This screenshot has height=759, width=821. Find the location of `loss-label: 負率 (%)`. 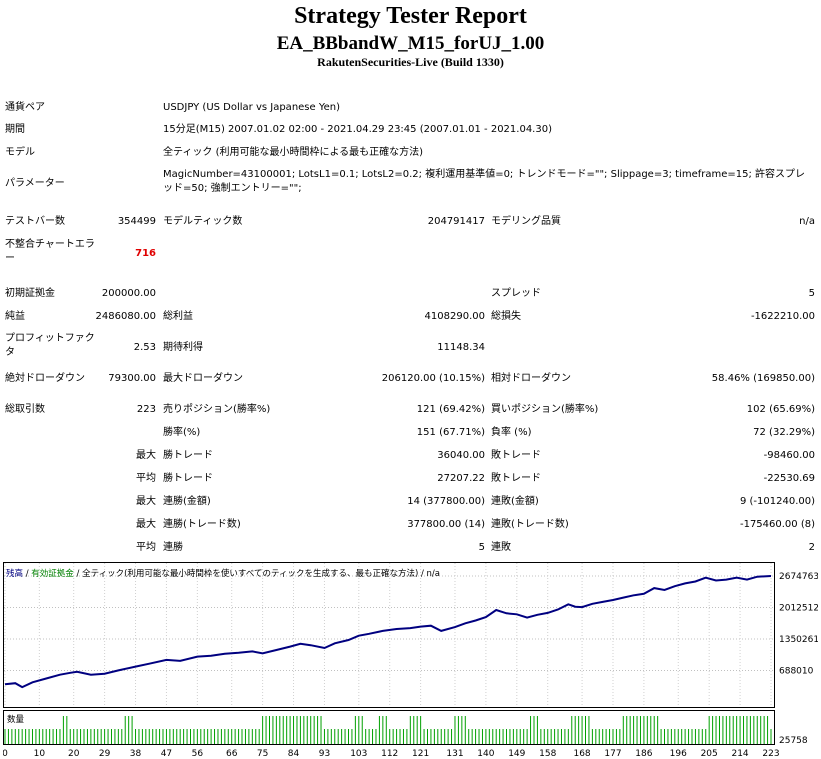

loss-label: 負率 (%) is located at coordinates (511, 432).